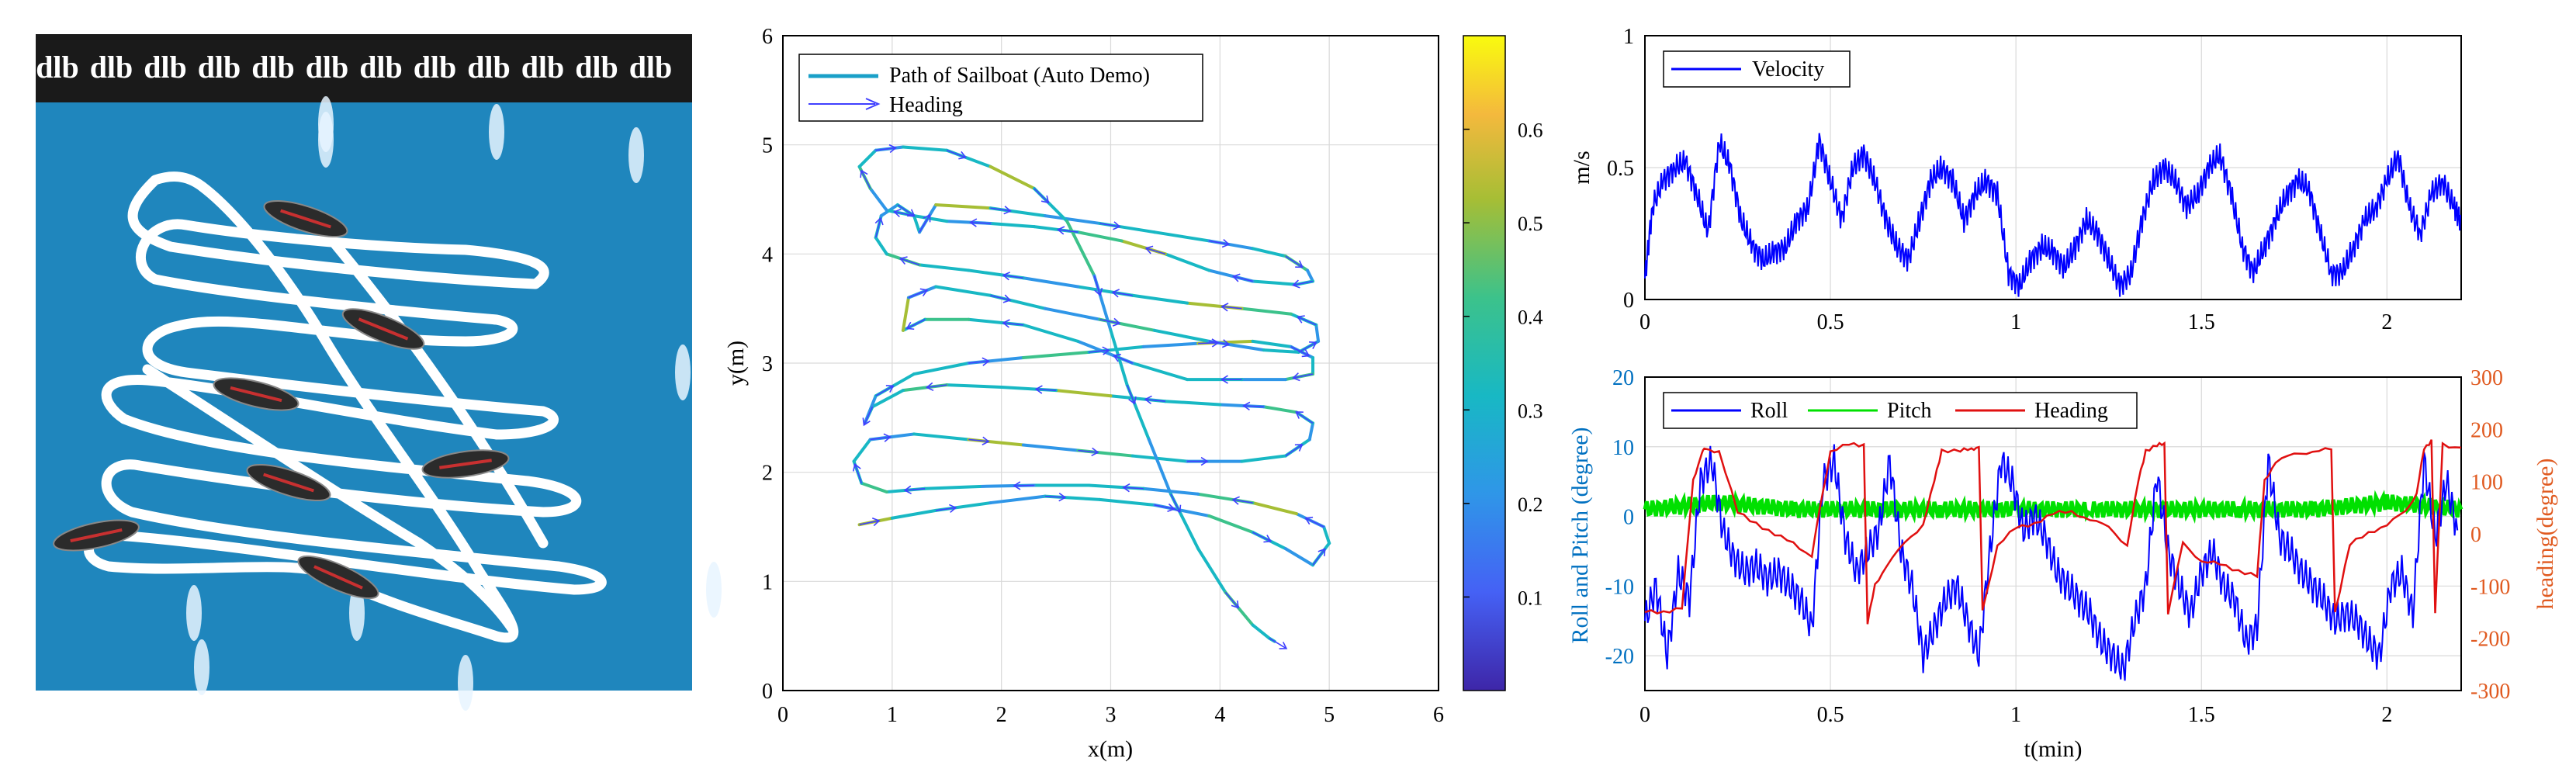  I want to click on y-tick-label: 5, so click(767, 146).